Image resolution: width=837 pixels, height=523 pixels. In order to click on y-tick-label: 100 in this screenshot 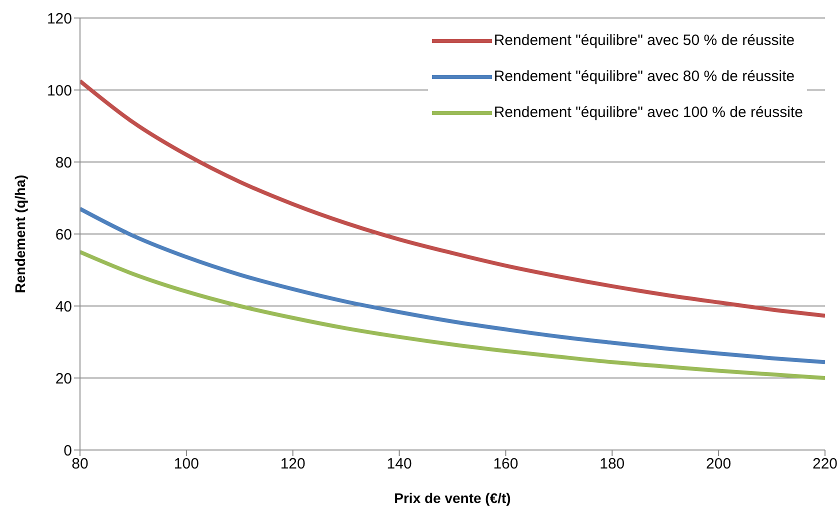, I will do `click(59, 91)`.